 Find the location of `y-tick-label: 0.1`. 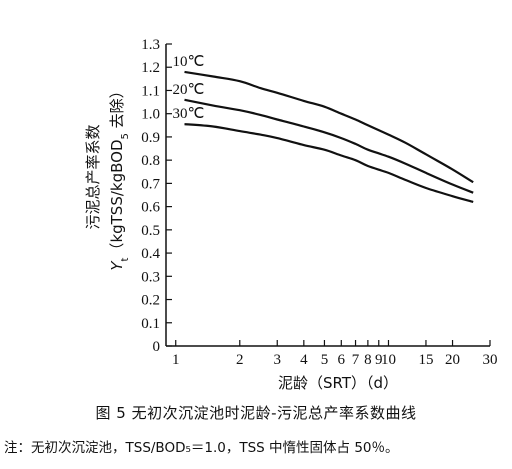

y-tick-label: 0.1 is located at coordinates (150, 324).